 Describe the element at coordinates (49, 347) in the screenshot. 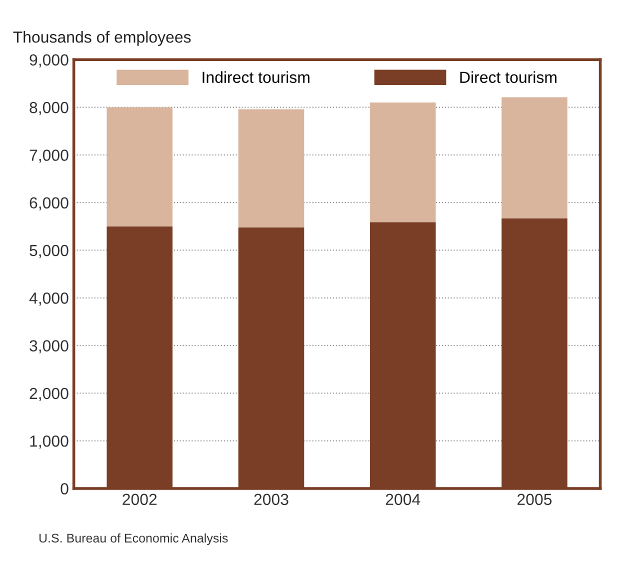

I see `y-tick-label: 3,000` at that location.